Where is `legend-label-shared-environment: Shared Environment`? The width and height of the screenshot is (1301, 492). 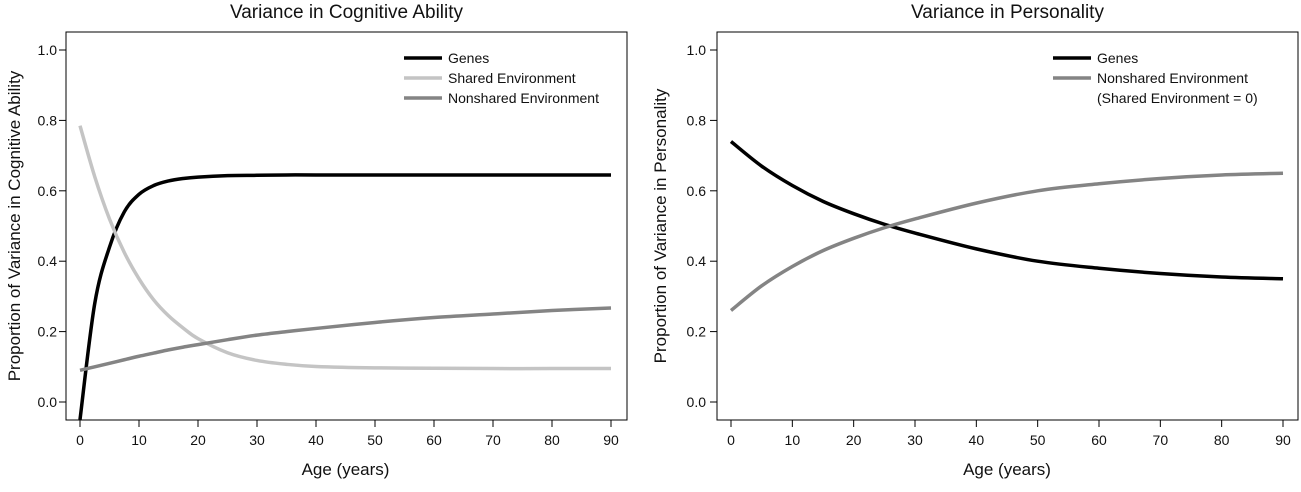 legend-label-shared-environment: Shared Environment is located at coordinates (512, 78).